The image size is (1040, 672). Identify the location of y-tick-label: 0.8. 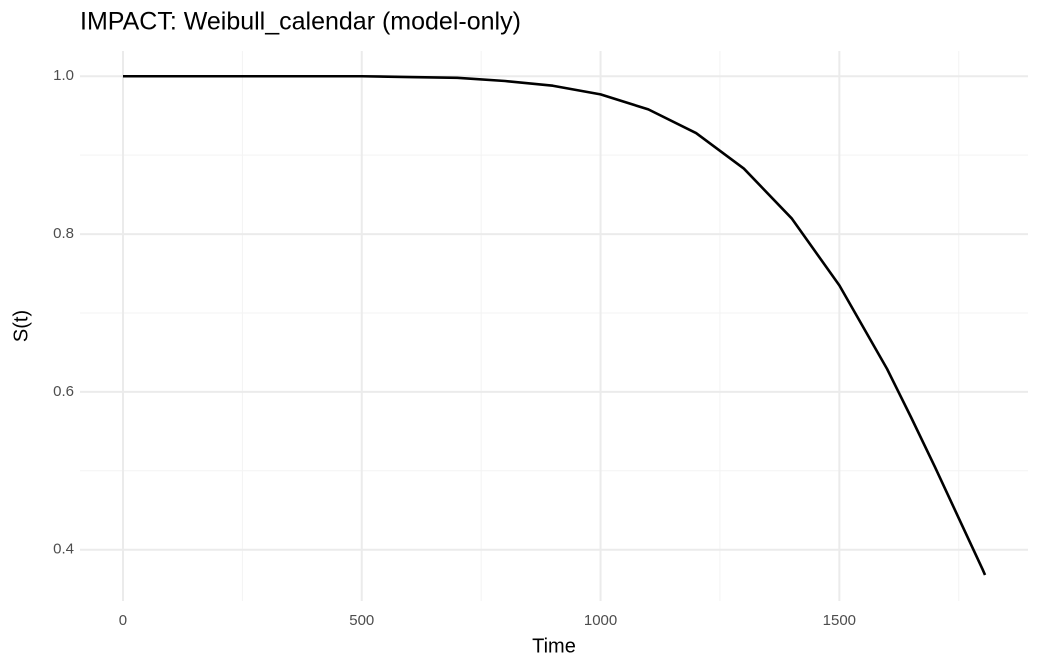
(63, 233).